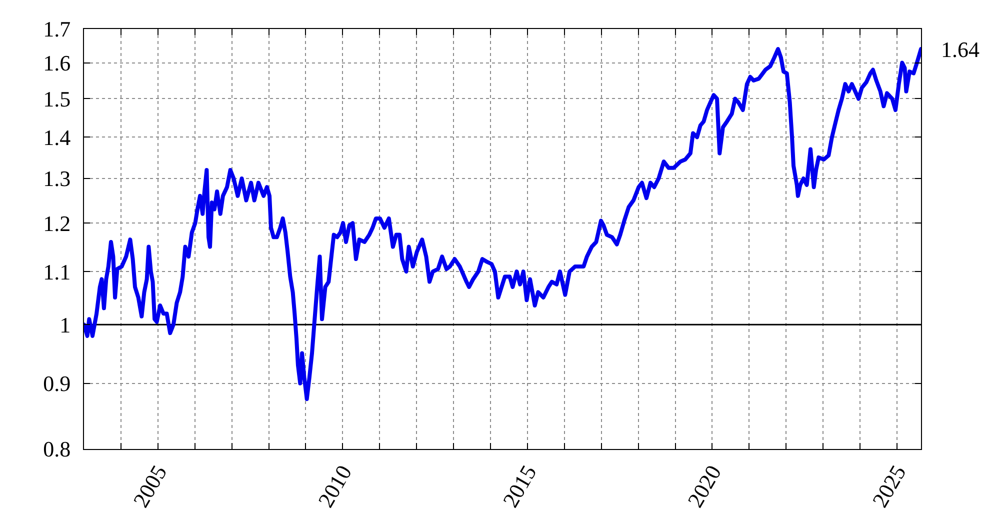 The image size is (1000, 524). I want to click on y-tick-label: 1, so click(65, 325).